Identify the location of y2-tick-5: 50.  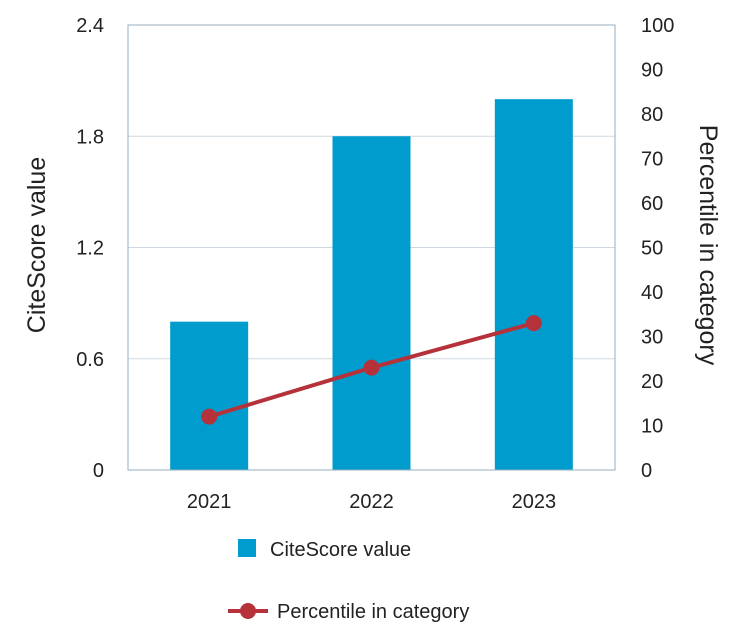
(652, 249).